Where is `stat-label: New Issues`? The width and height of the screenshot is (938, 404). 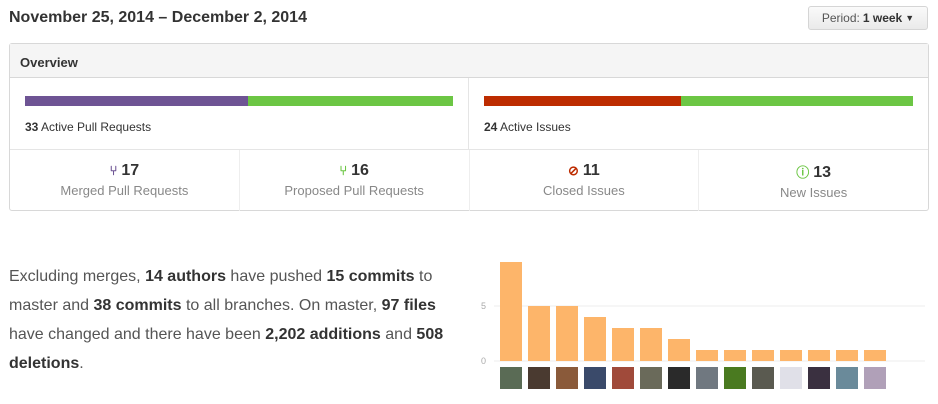
stat-label: New Issues is located at coordinates (814, 192).